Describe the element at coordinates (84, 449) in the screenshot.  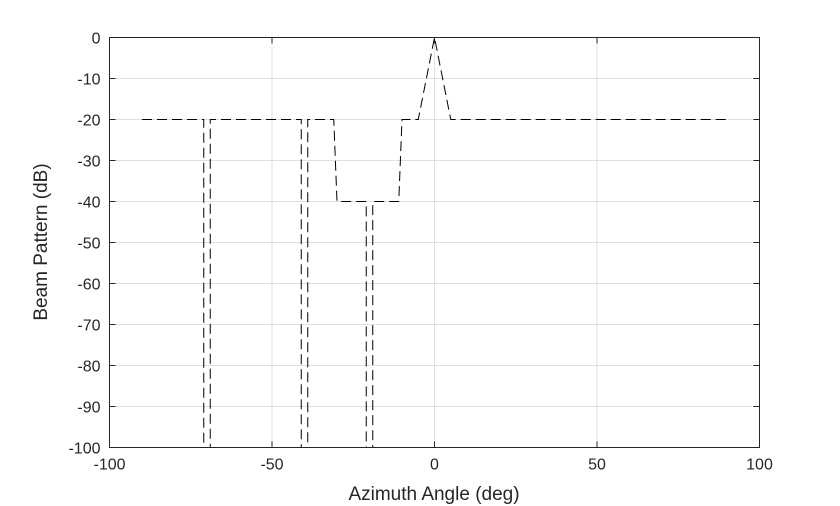
I see `y-tick-label: -100` at that location.